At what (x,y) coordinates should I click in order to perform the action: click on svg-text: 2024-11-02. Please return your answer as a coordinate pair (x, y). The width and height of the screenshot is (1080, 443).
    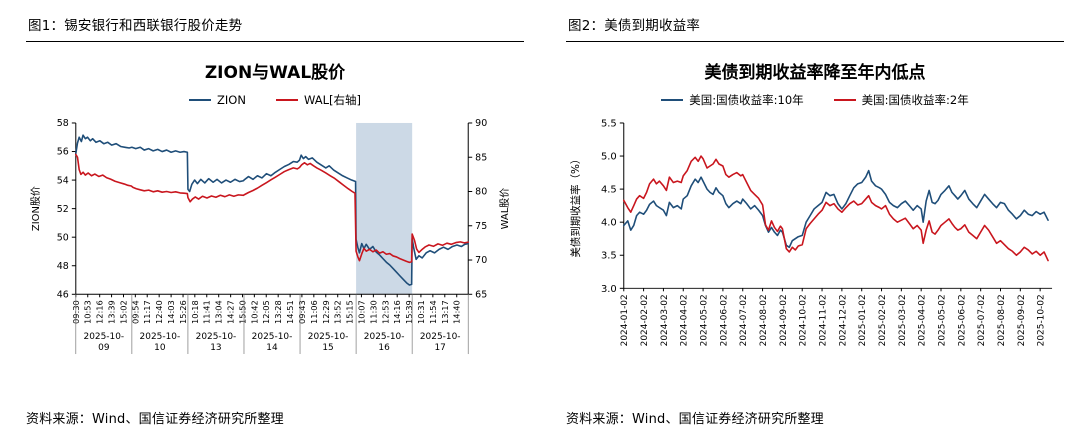
    Looking at the image, I should click on (824, 320).